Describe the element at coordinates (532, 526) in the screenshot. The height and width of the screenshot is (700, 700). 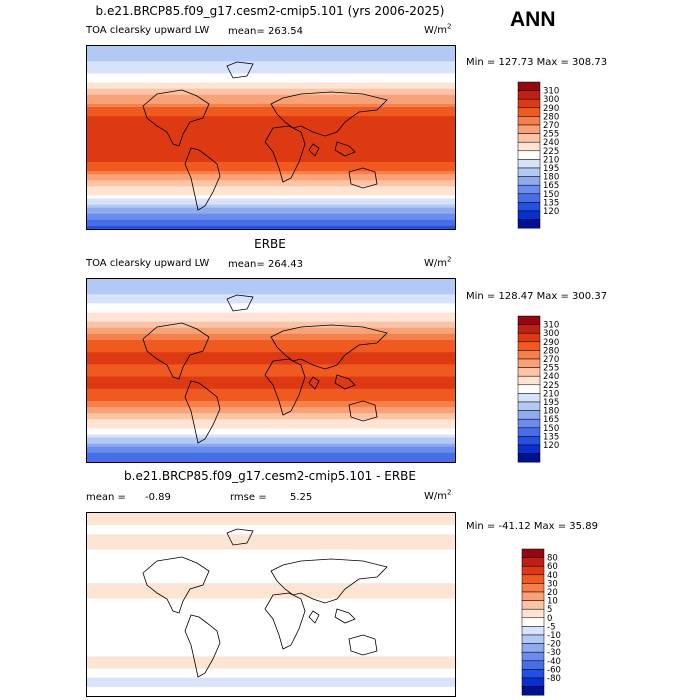
I see `min-max-label: Min = -41.12 Max = 35.89` at that location.